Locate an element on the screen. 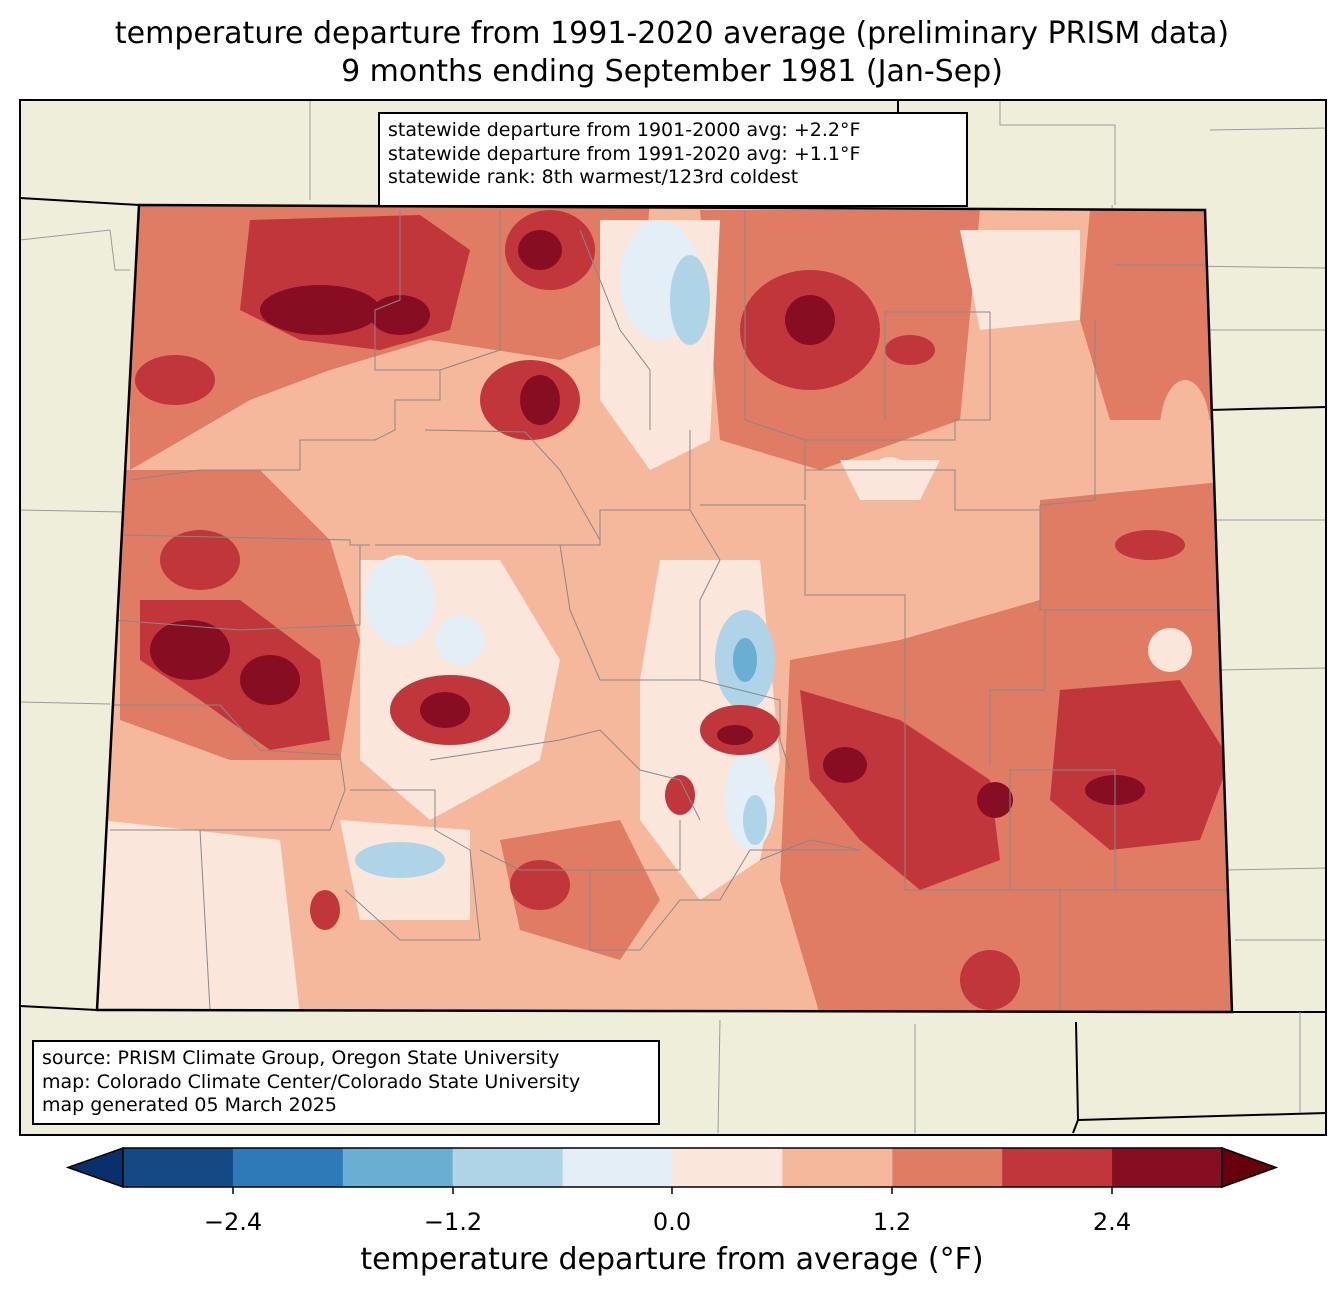  colorbar-tick-label: −1.2 is located at coordinates (453, 1222).